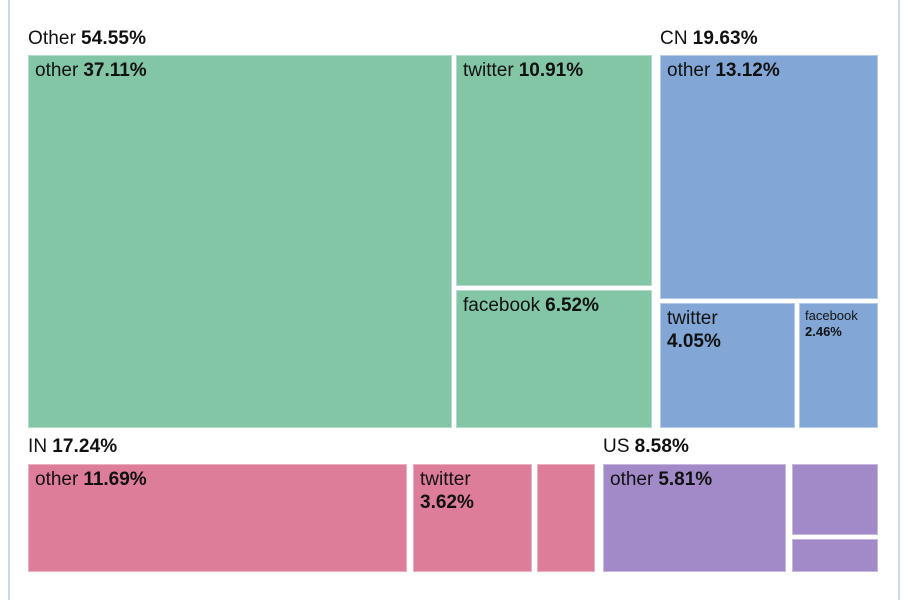 This screenshot has width=908, height=600. I want to click on treemap-node-in-facebook, so click(566, 518).